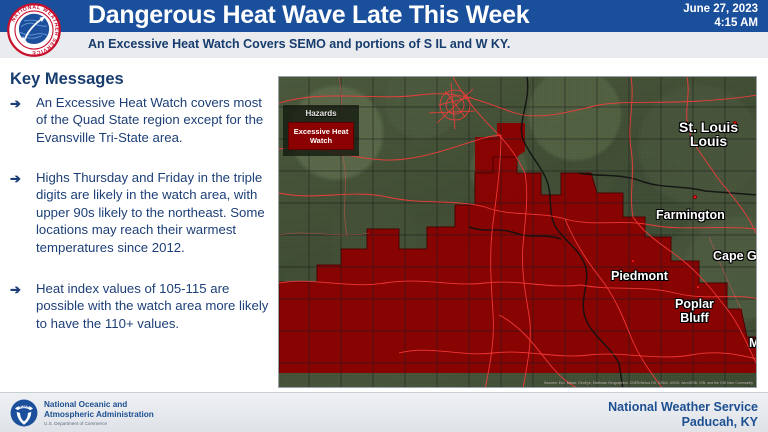  I want to click on footer-office: National Weather Service Paducah, KY, so click(683, 415).